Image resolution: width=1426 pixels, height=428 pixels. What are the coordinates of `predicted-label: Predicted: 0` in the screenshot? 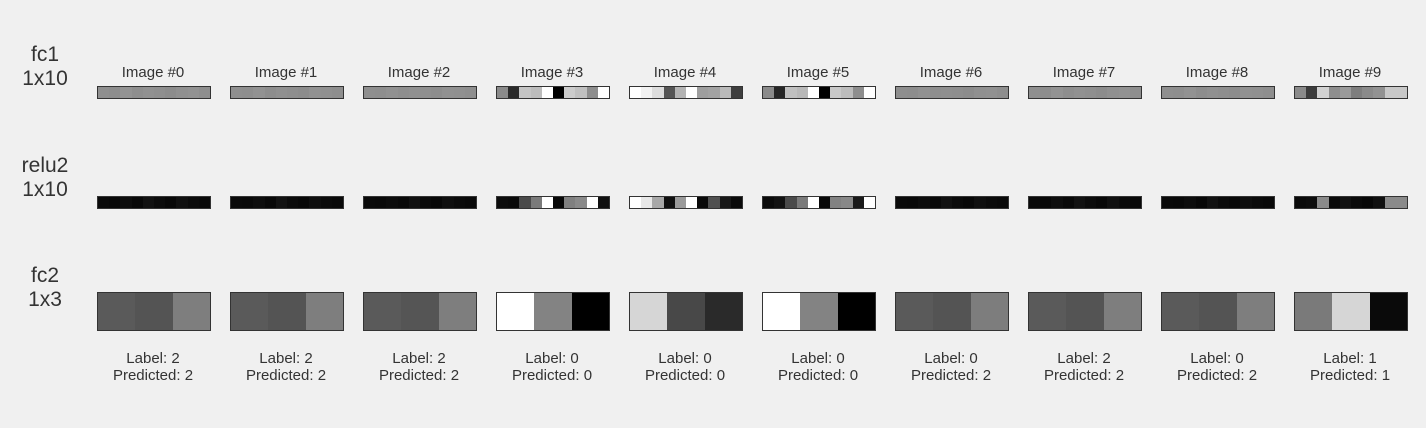 It's located at (685, 375).